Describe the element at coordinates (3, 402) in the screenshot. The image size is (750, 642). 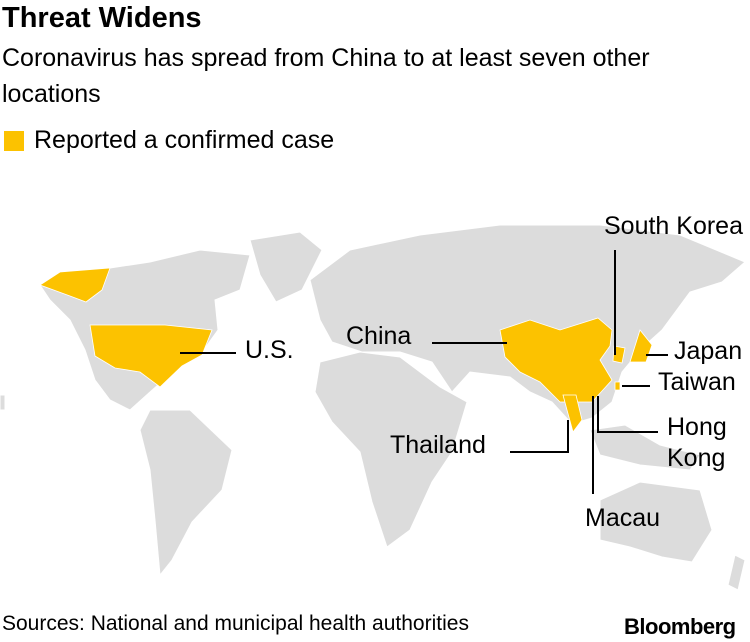
I see `antarctic-edge` at that location.